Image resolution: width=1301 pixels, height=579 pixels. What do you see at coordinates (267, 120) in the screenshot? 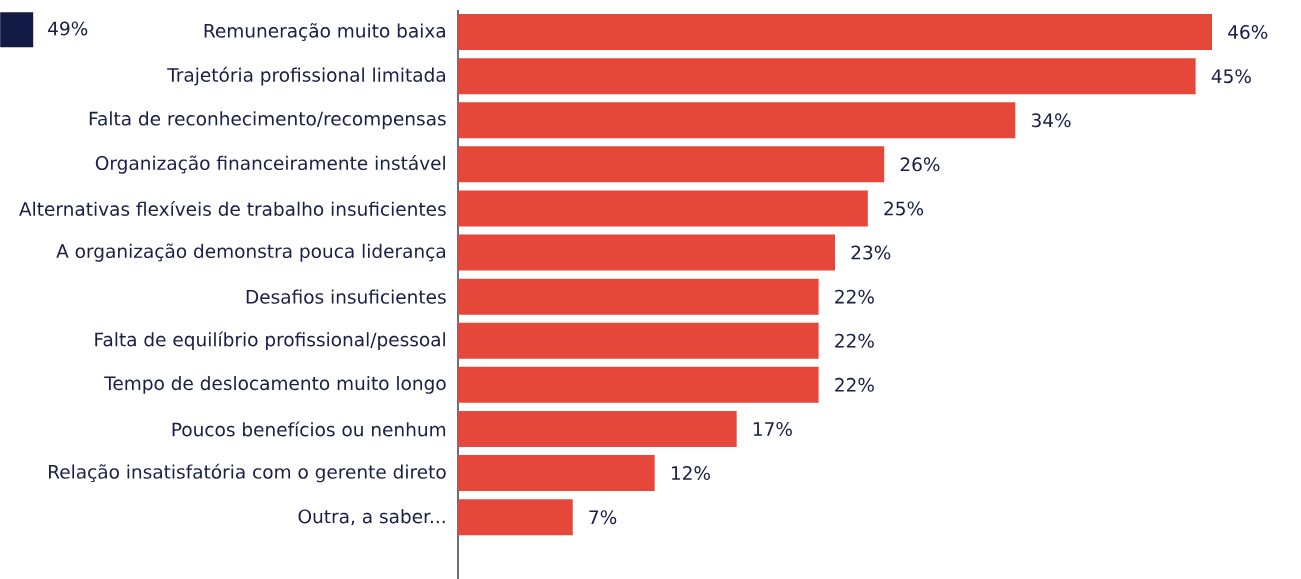
I see `y-tick-label: Falta de reconhecimento/recompensas` at bounding box center [267, 120].